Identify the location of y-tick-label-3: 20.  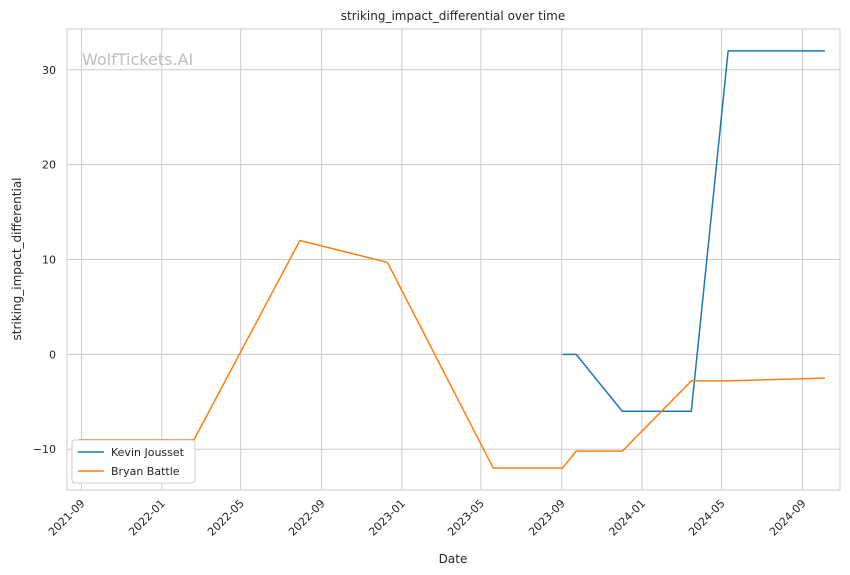
(49, 165).